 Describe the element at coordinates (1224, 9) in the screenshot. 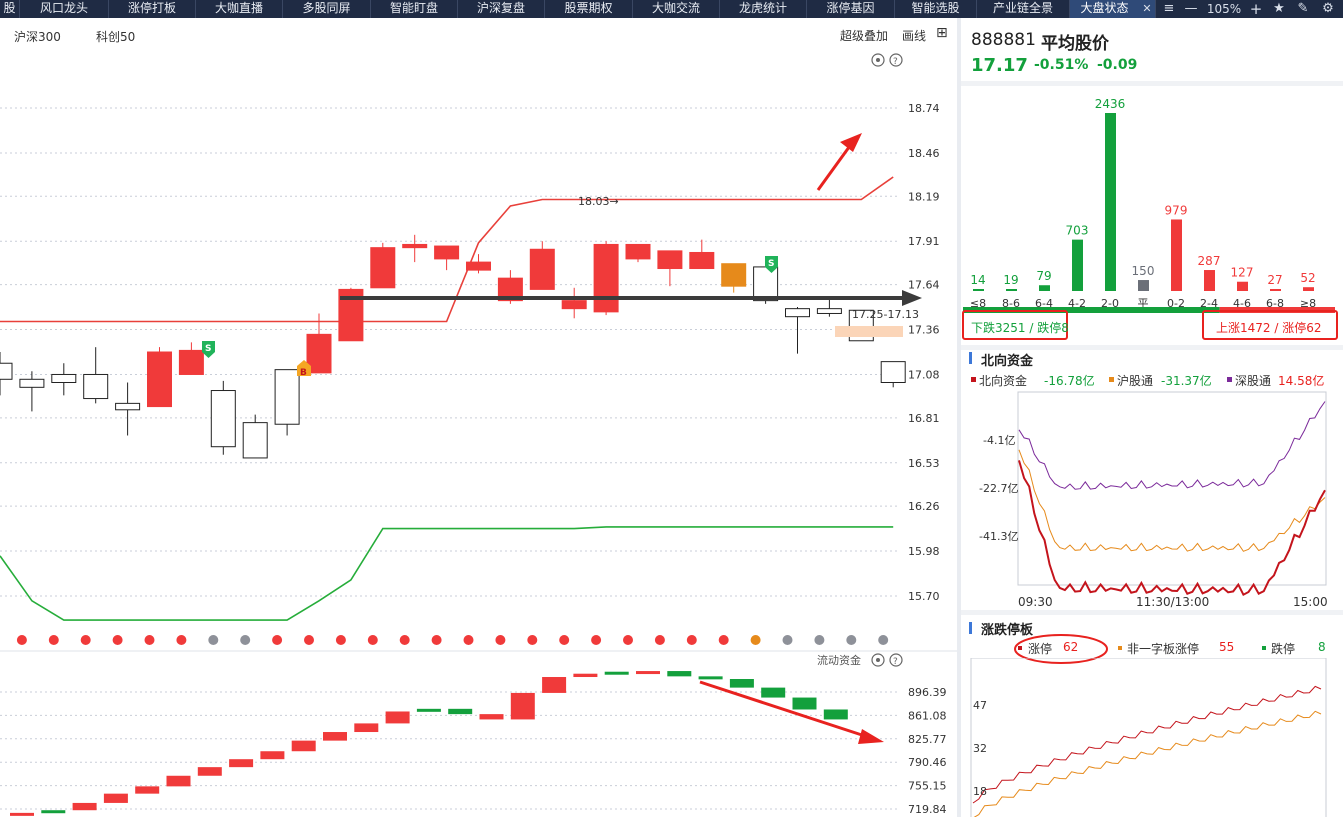

I see `zoom-level: 105%` at that location.